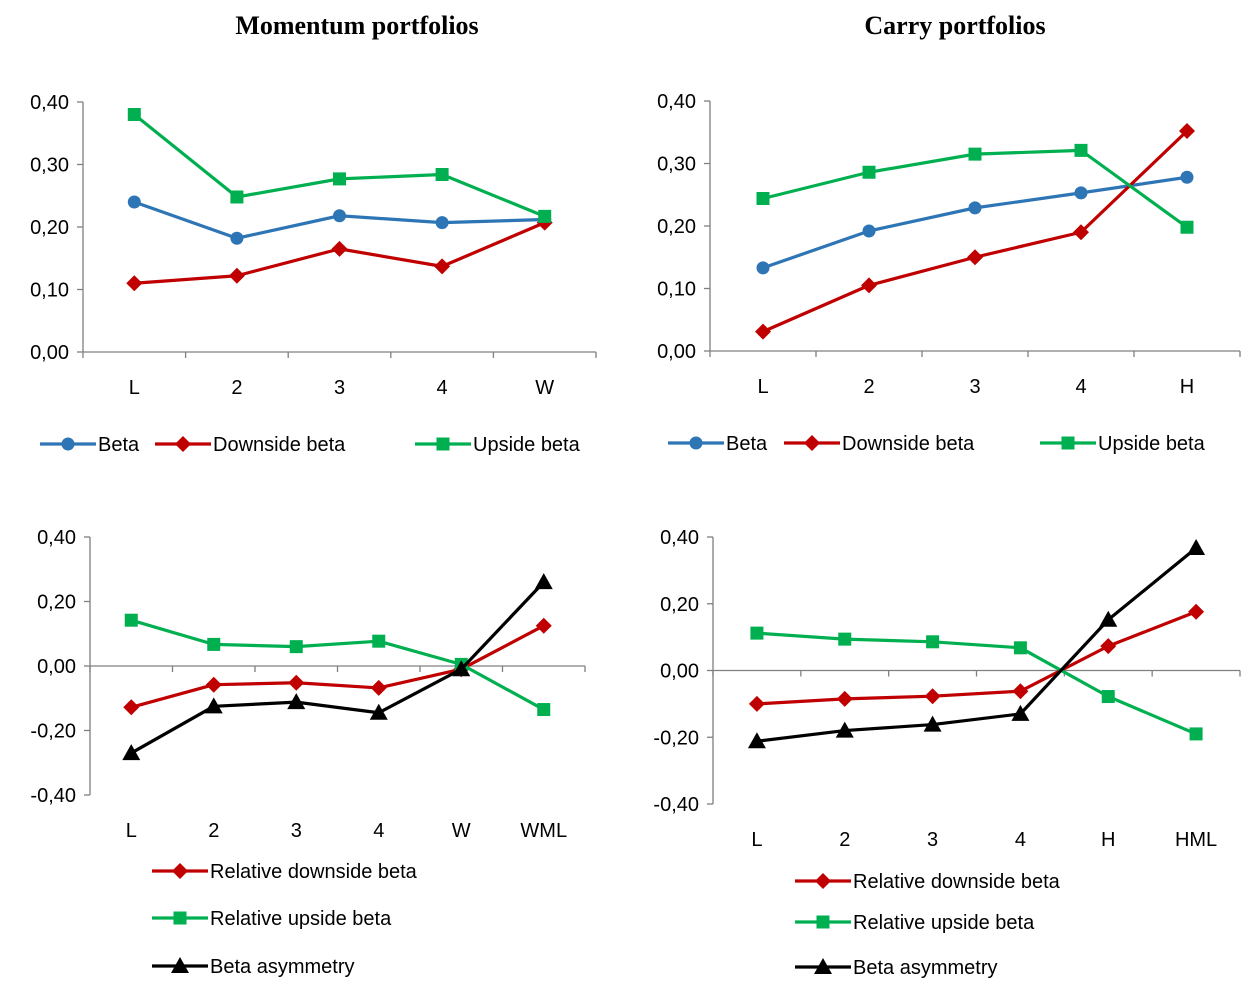  I want to click on legend-label: Beta, so click(119, 445).